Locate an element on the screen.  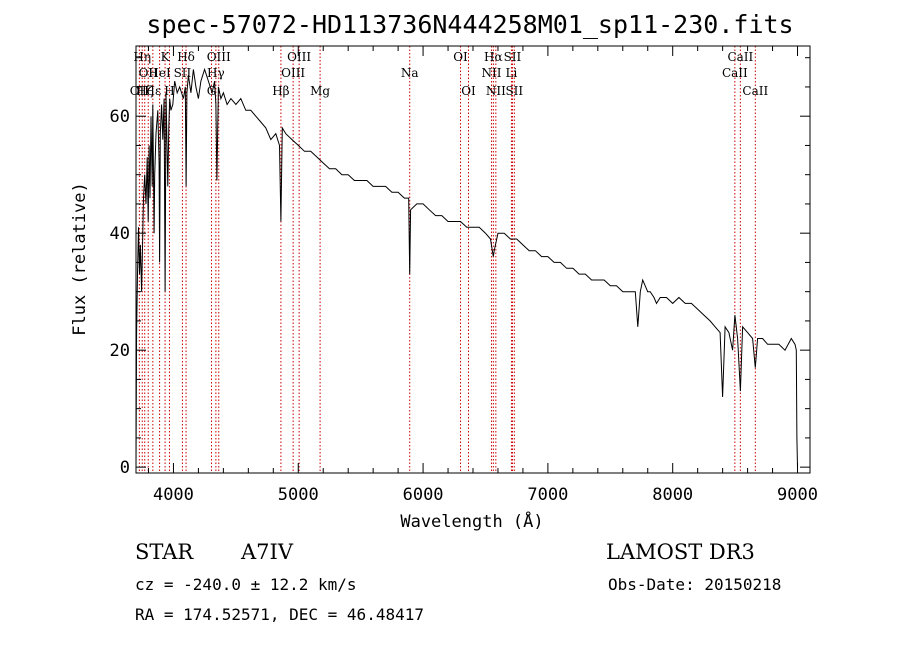
line-marker-label: Hδ is located at coordinates (186, 57).